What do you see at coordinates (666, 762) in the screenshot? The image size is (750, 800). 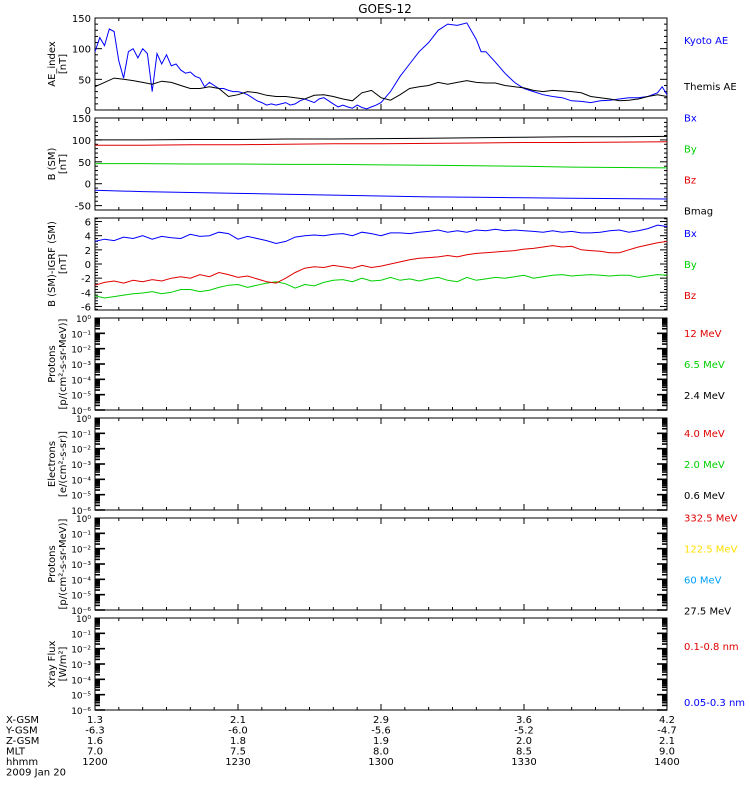 I see `x-row-value: 1400` at bounding box center [666, 762].